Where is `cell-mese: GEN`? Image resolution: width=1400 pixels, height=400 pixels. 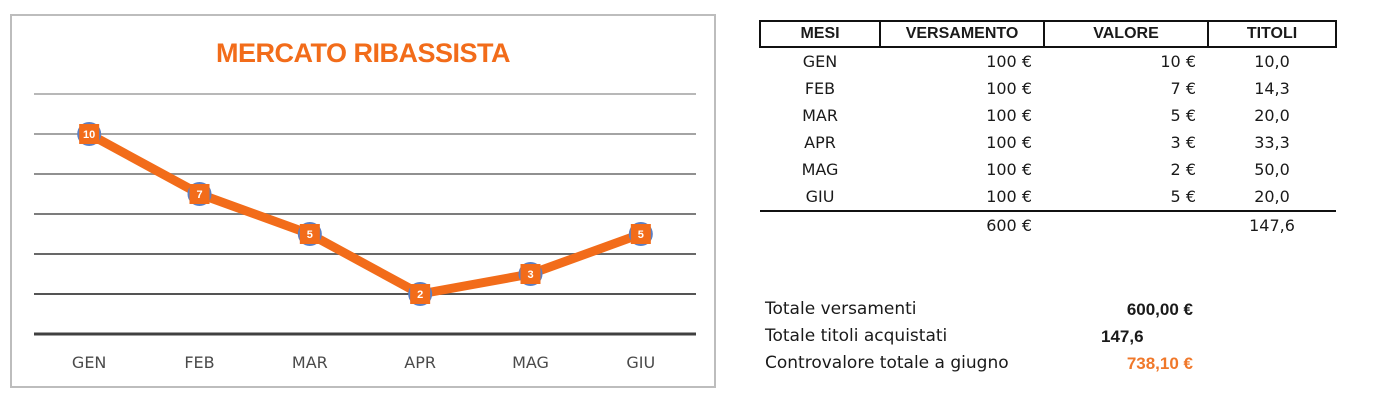
cell-mese: GEN is located at coordinates (820, 61).